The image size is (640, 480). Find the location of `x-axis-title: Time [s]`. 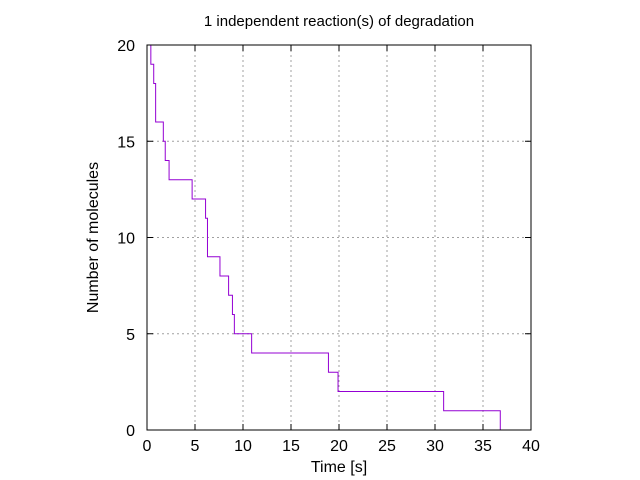

x-axis-title: Time [s] is located at coordinates (339, 467).